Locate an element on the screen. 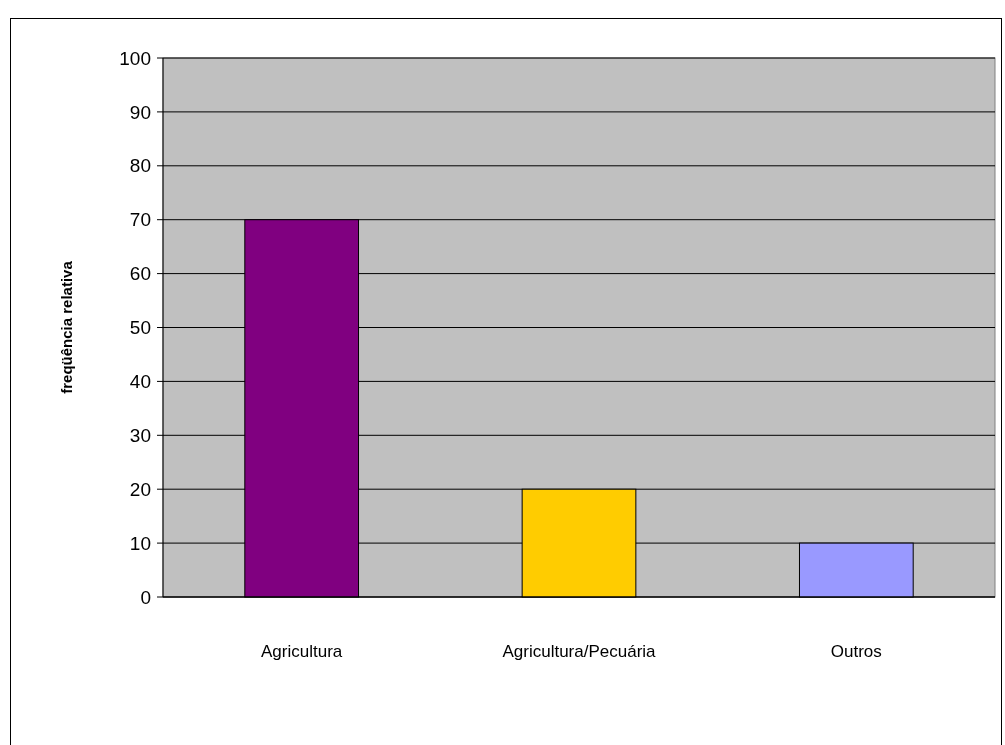 The image size is (1005, 745). y-tick-label: 60 is located at coordinates (140, 274).